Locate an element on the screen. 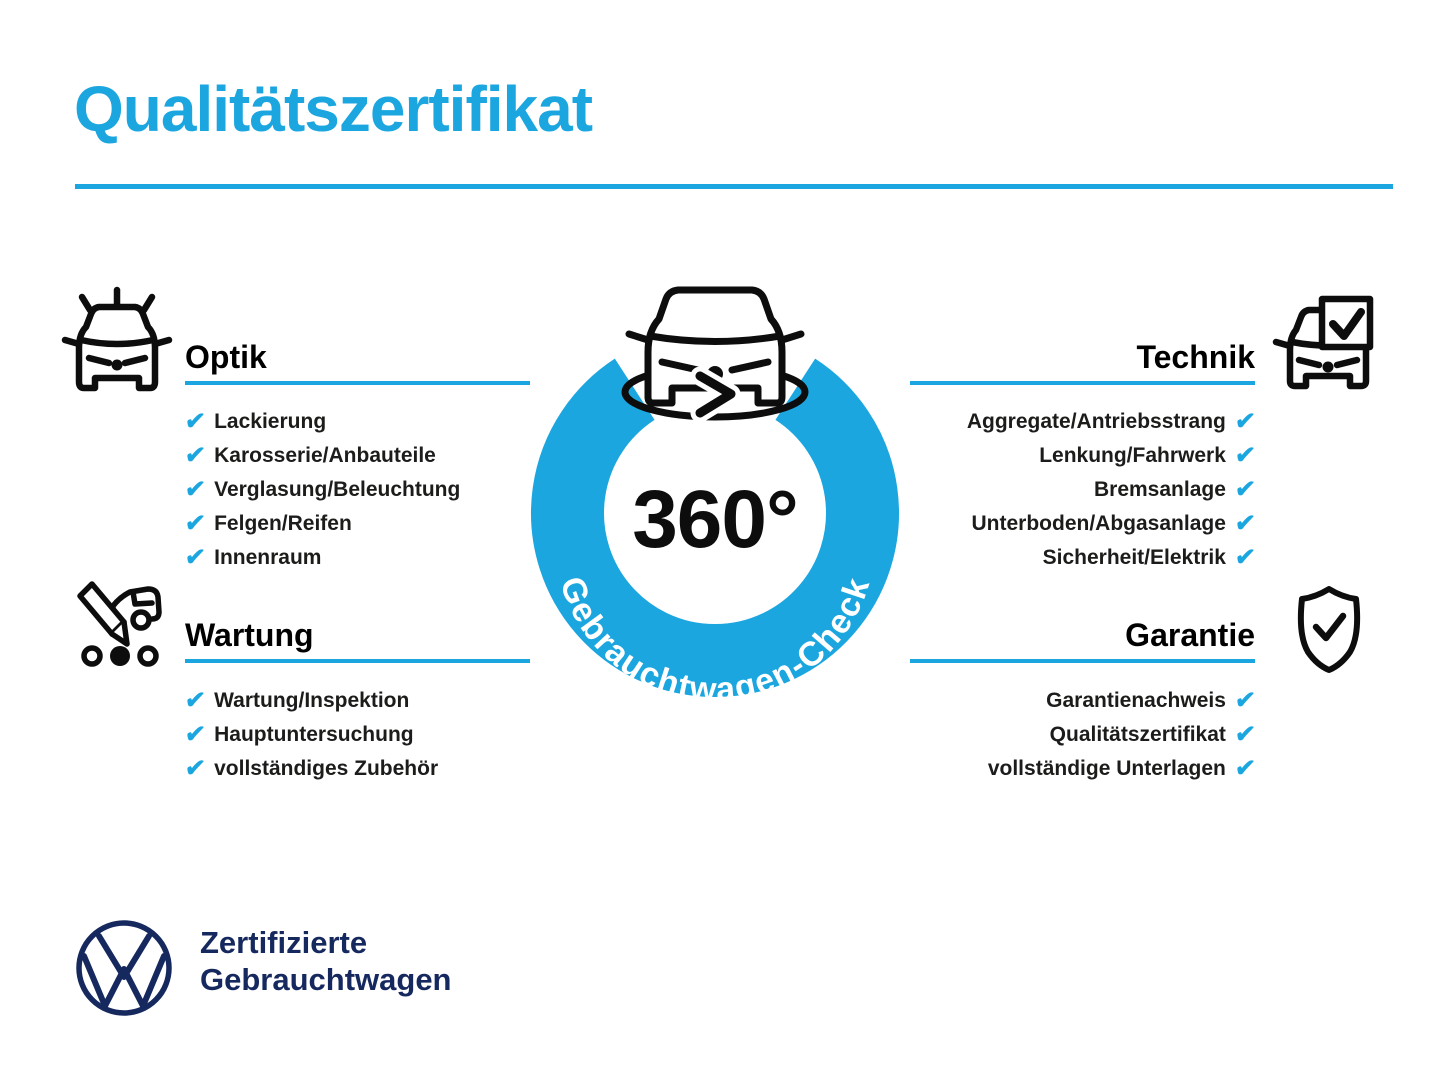  checklist-item: Lenkung/Fahrwerk ✔ is located at coordinates (1056, 456).